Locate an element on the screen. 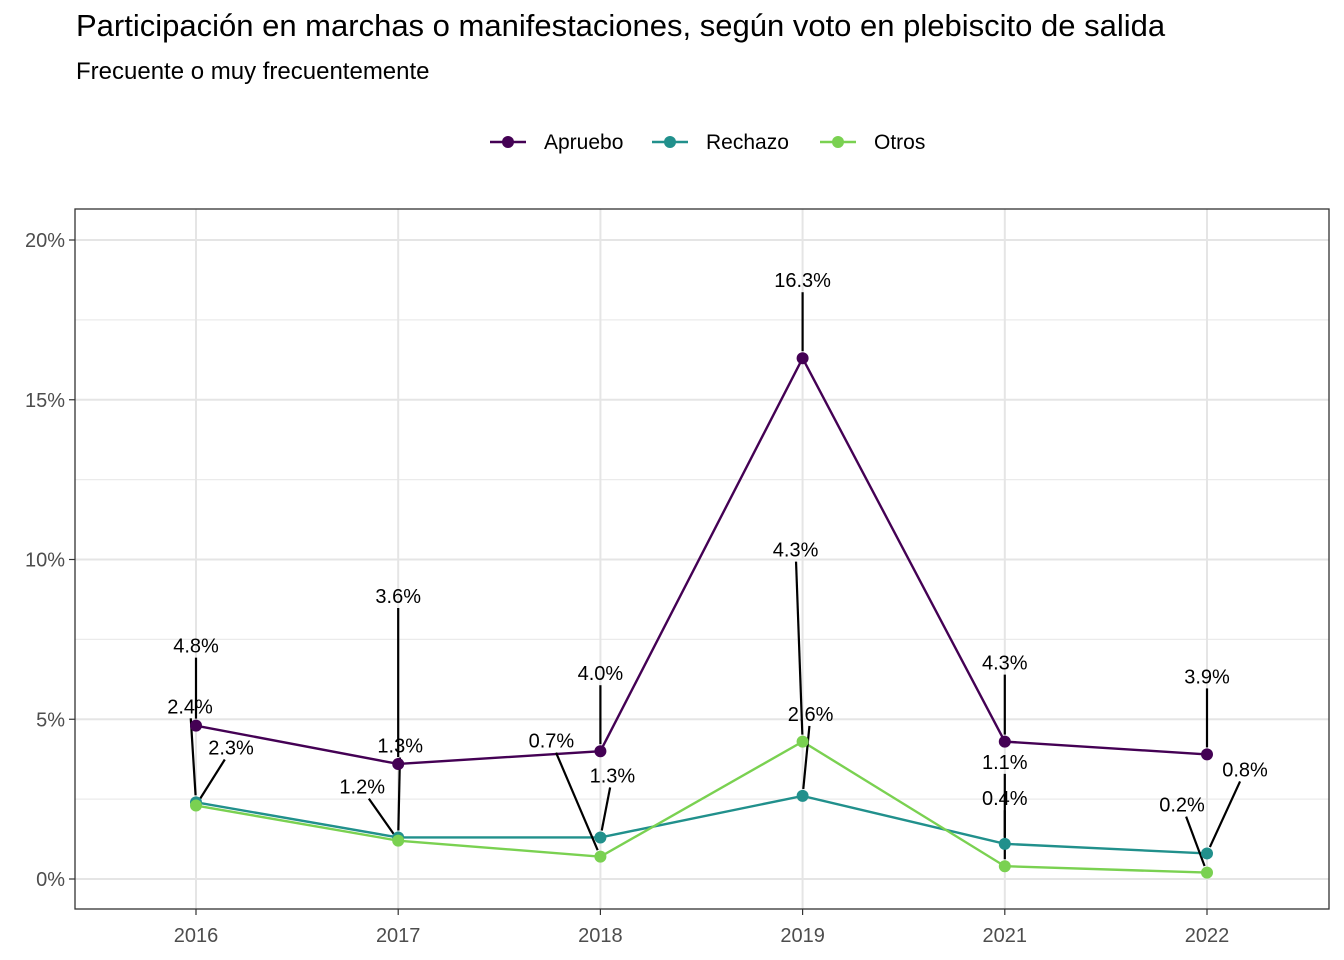 This screenshot has width=1344, height=960. data-label-rechazo: 0.8% is located at coordinates (1245, 770).